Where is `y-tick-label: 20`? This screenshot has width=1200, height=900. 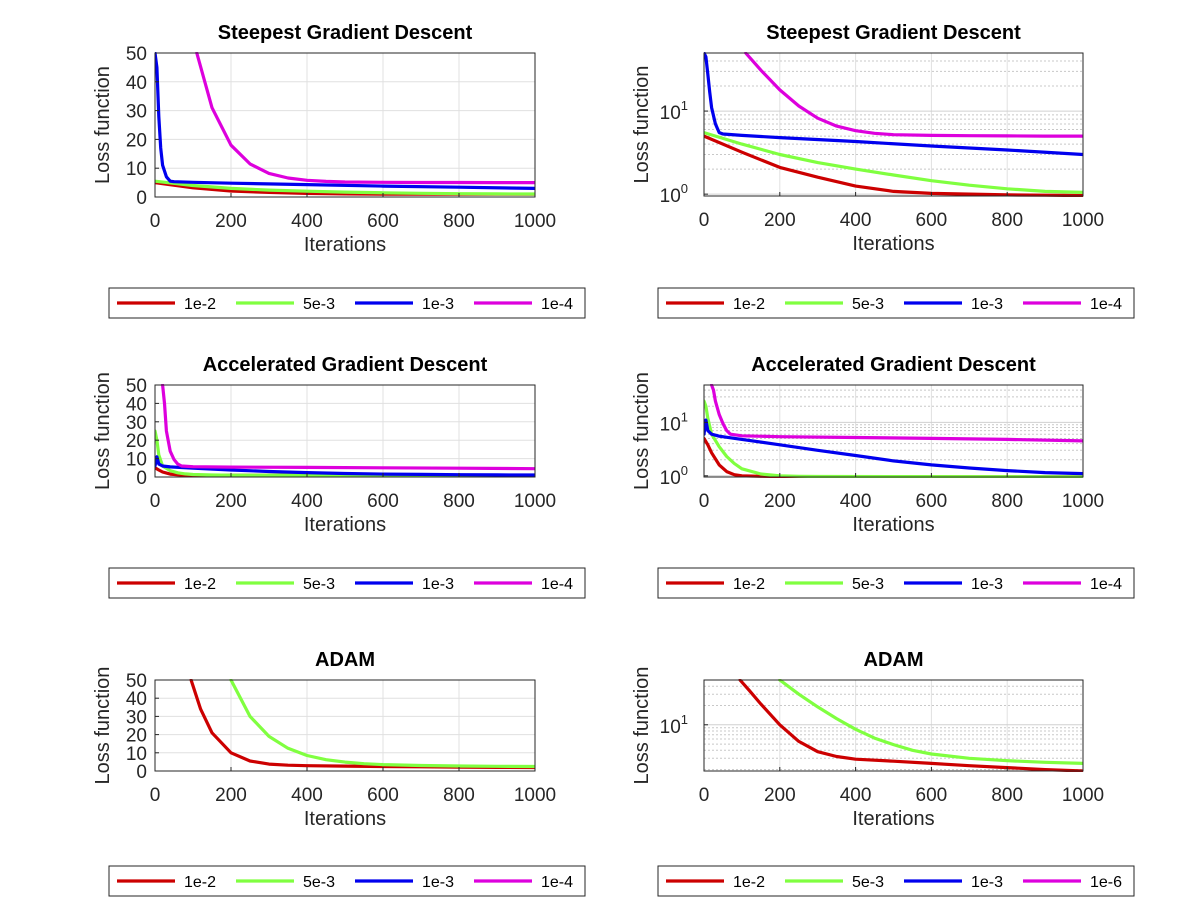
y-tick-label: 20 is located at coordinates (136, 441).